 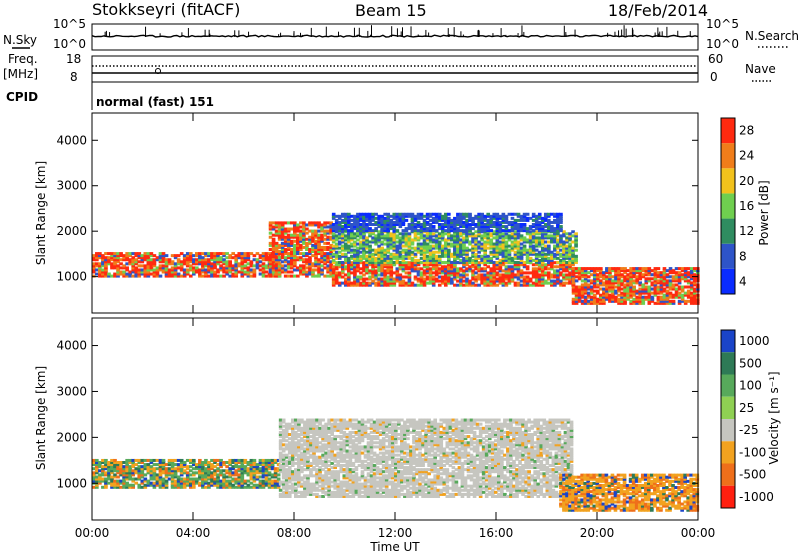 I want to click on date-label: 18/Feb/2014, so click(x=658, y=10).